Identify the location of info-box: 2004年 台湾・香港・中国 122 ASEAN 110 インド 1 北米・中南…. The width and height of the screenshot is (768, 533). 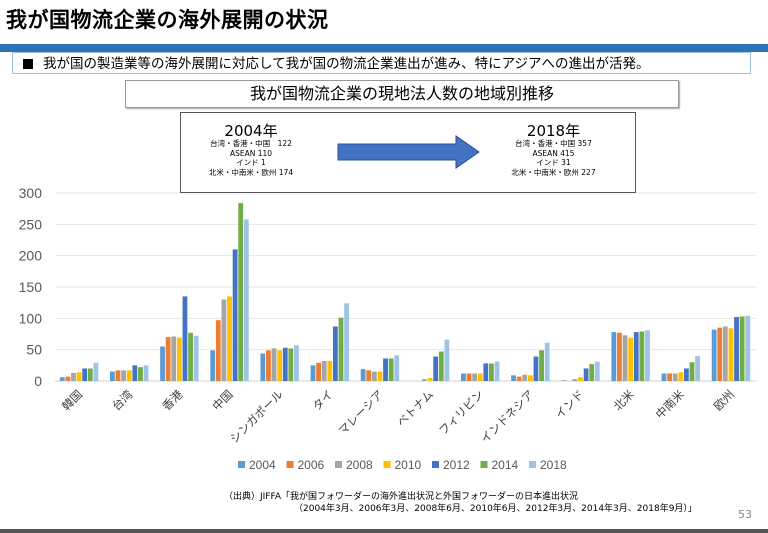
(408, 152).